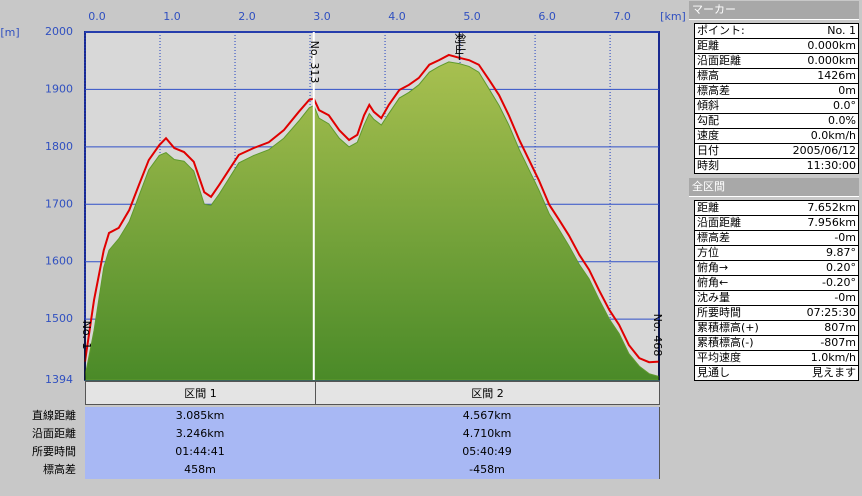  Describe the element at coordinates (86, 335) in the screenshot. I see `marker-label: No. 1` at that location.